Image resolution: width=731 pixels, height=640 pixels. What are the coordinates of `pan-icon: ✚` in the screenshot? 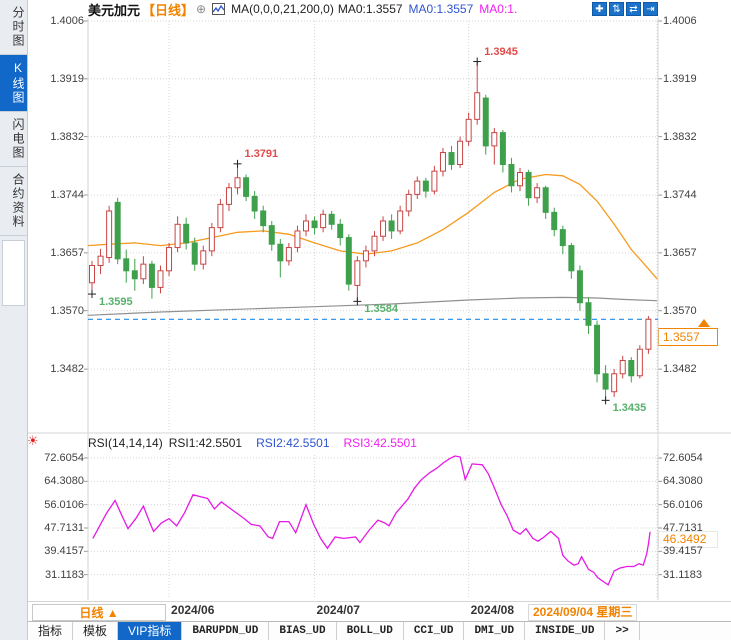 It's located at (599, 9).